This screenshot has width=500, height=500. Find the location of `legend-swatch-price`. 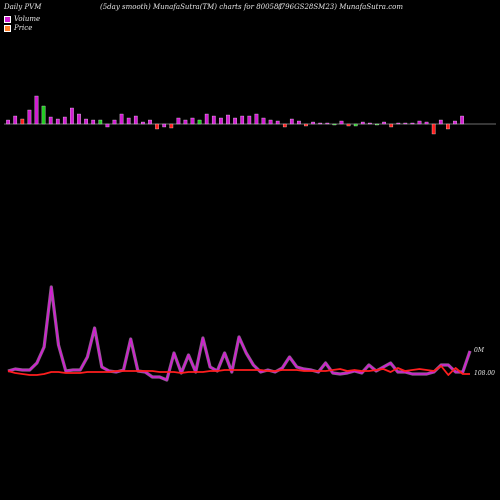

legend-swatch-price is located at coordinates (7, 28).